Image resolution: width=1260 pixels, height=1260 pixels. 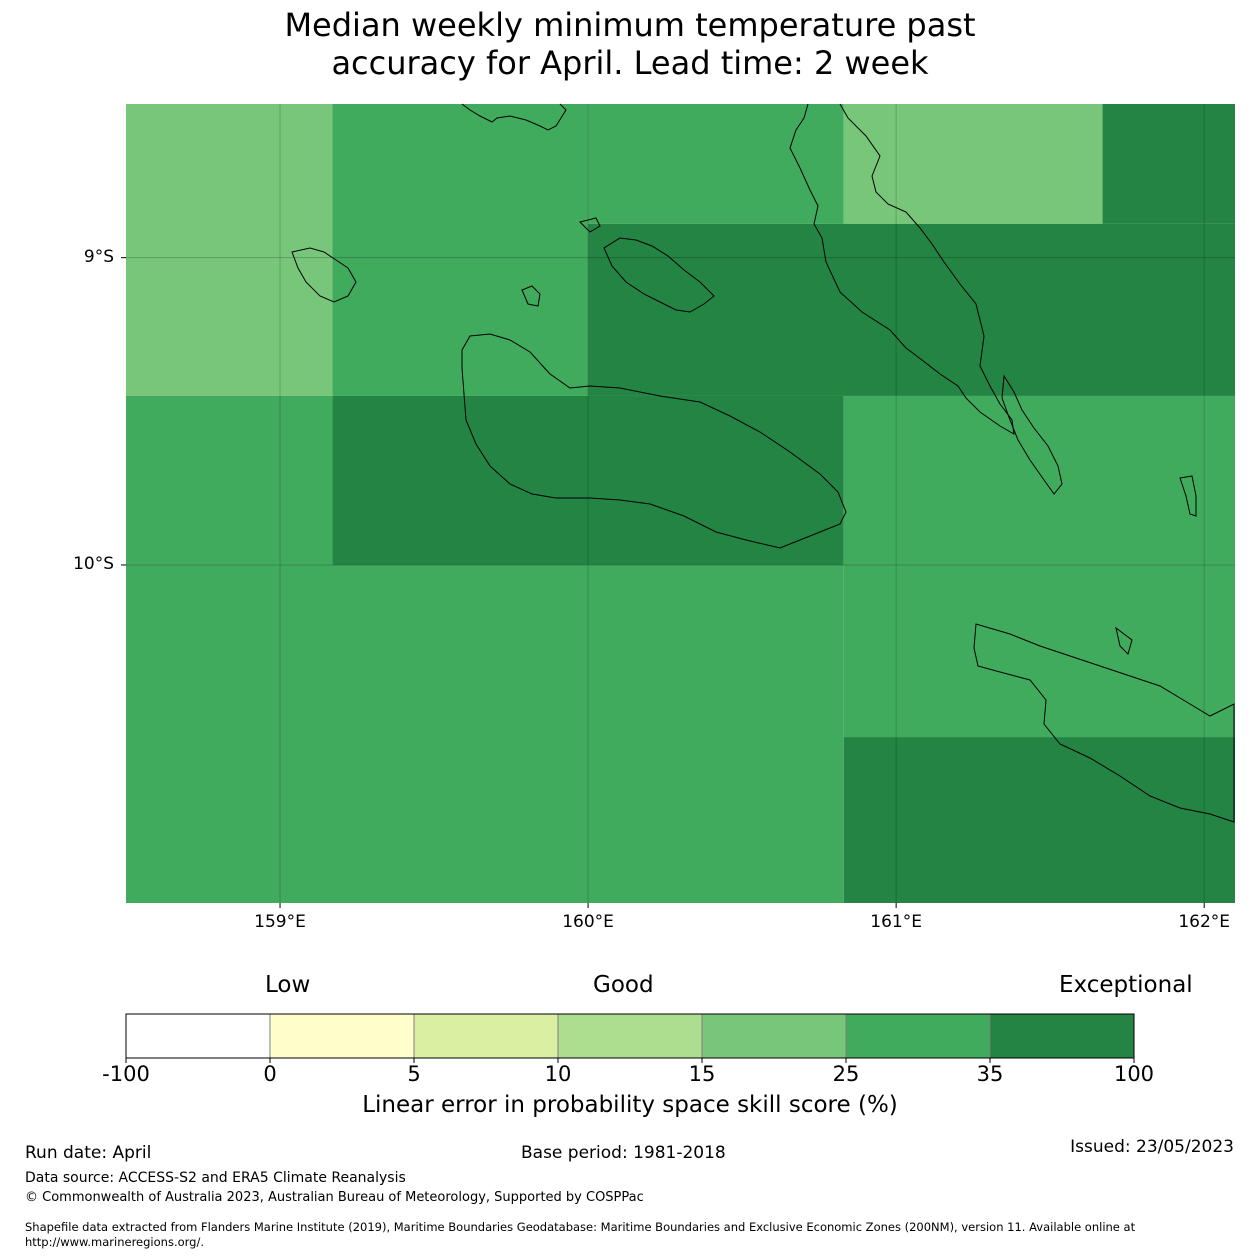 I want to click on x-tick-label-3: 162°E, so click(x=1204, y=922).